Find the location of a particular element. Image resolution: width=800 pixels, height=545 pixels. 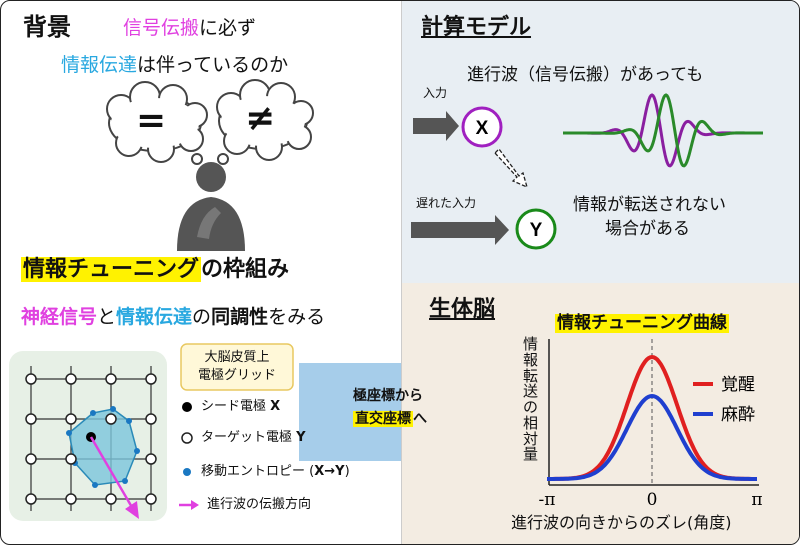

chart-xlabel: 進行波の向きからのズレ(角度) is located at coordinates (621, 522).